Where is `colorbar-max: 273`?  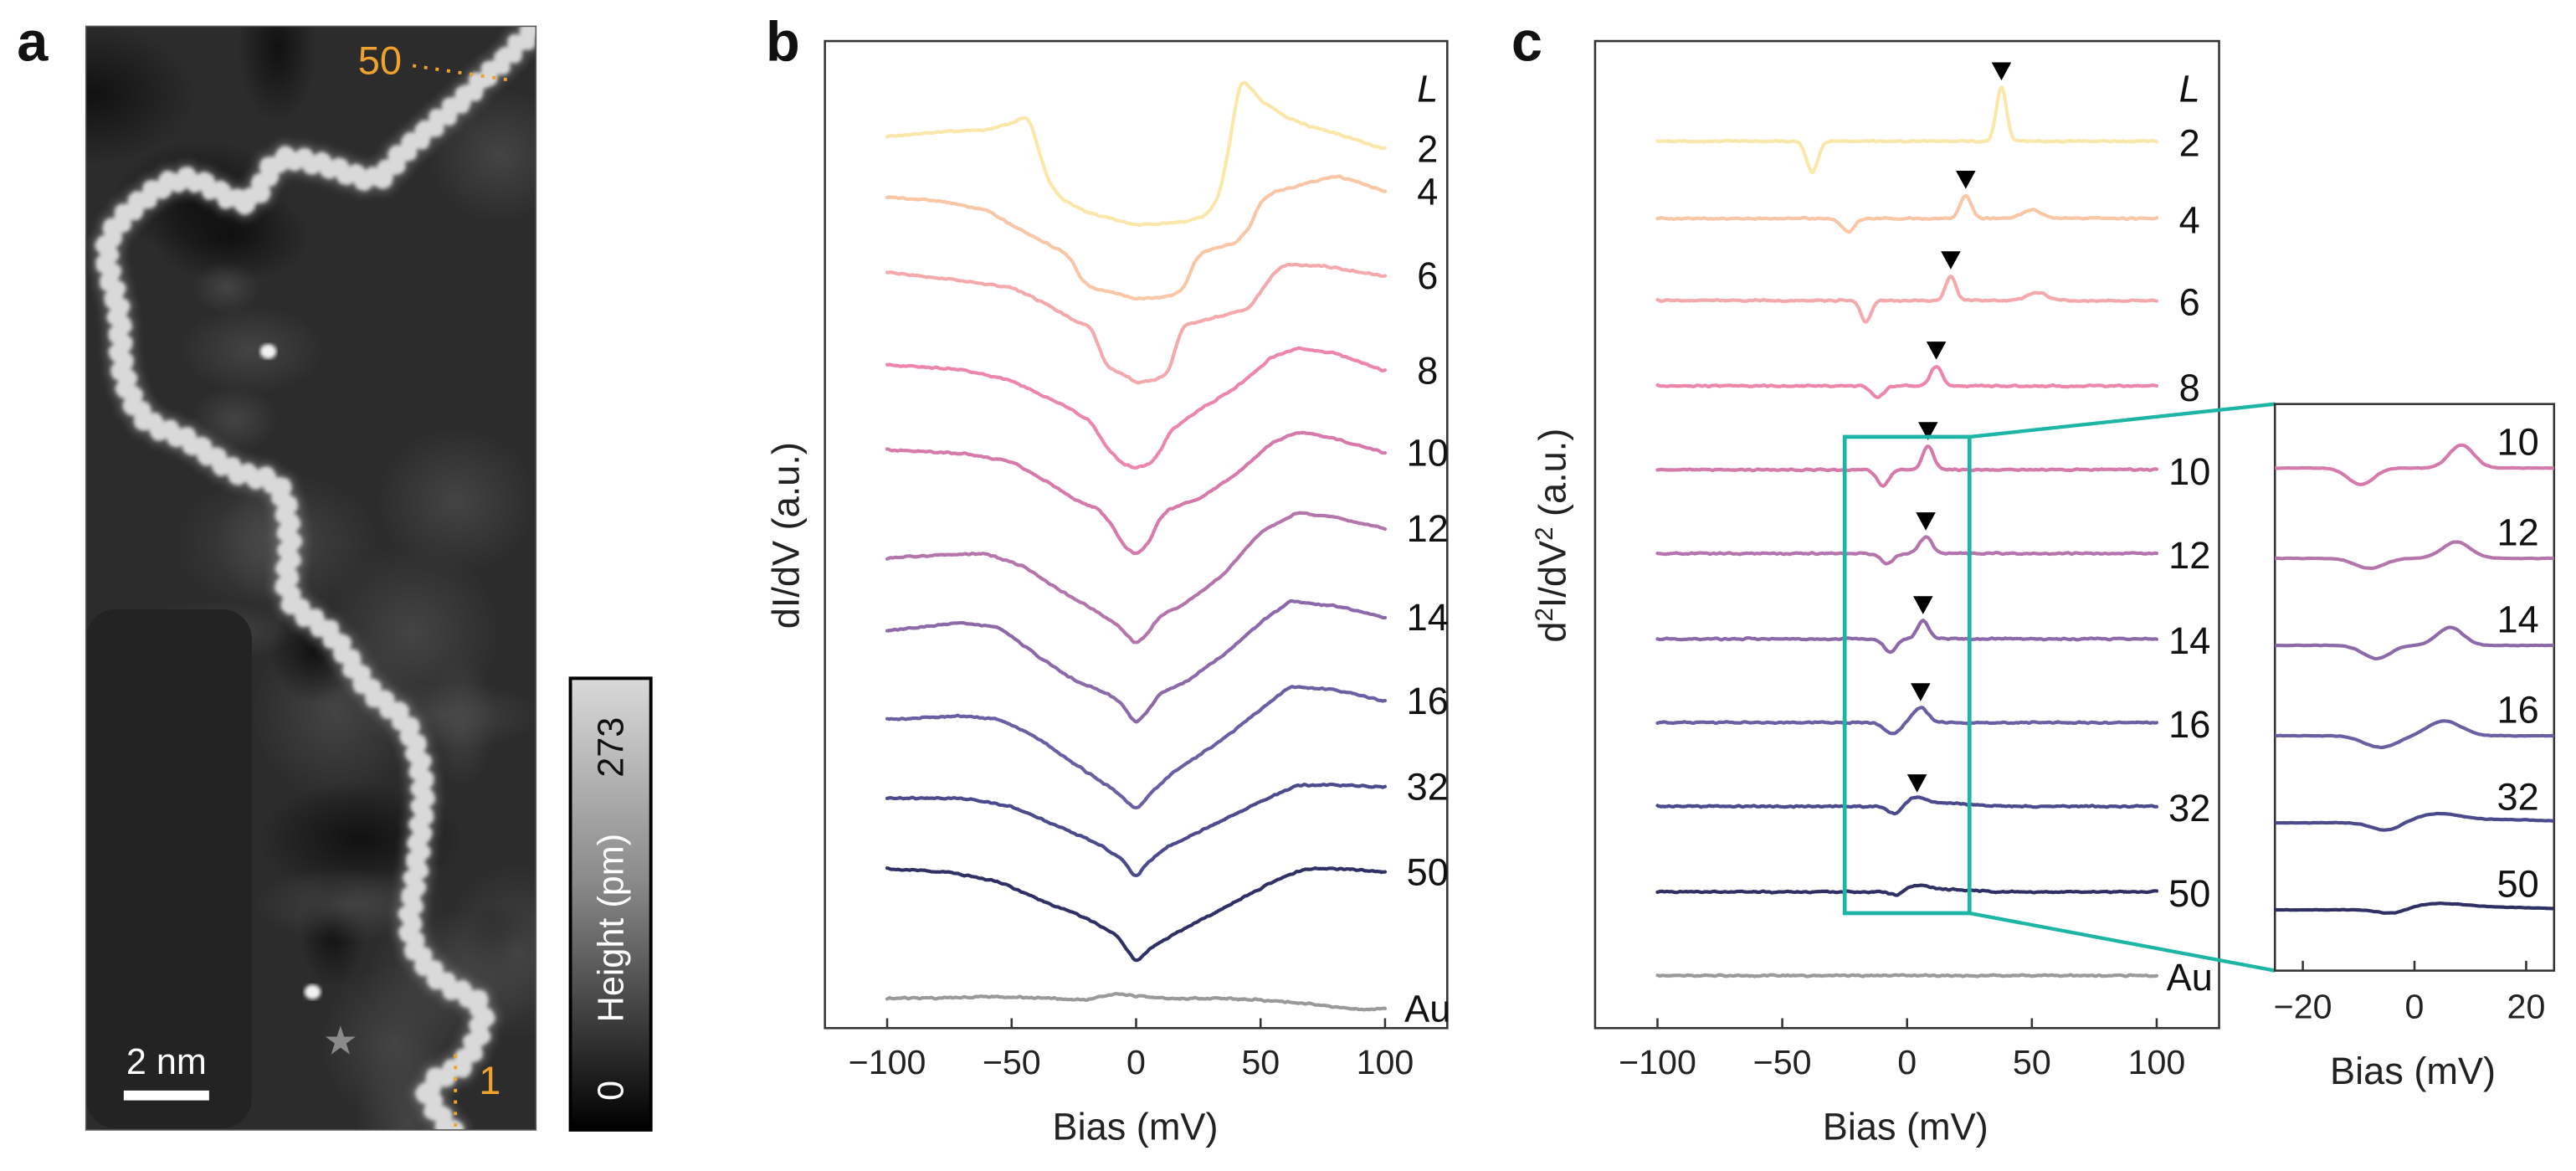 colorbar-max: 273 is located at coordinates (611, 748).